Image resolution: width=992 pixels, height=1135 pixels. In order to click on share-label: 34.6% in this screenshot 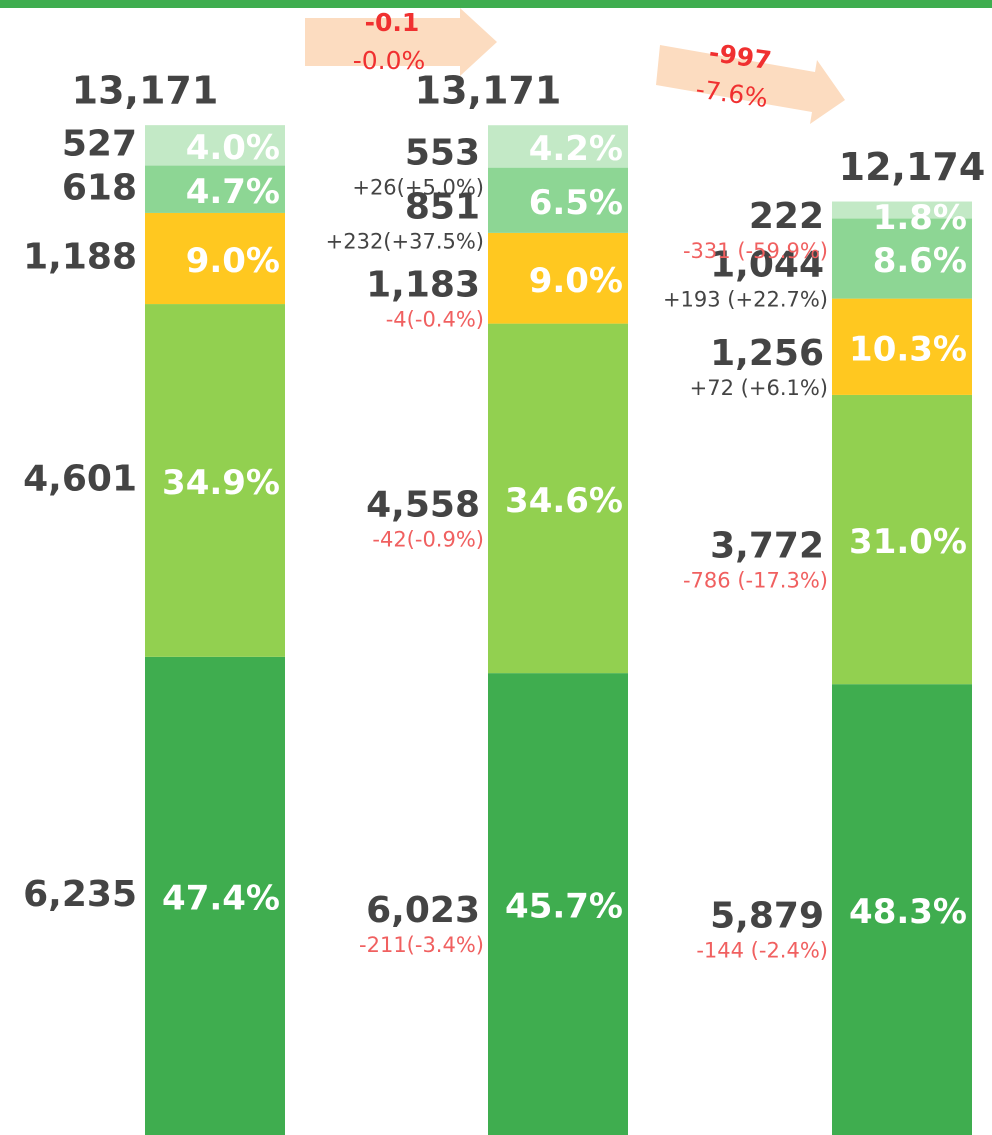, I will do `click(564, 501)`.